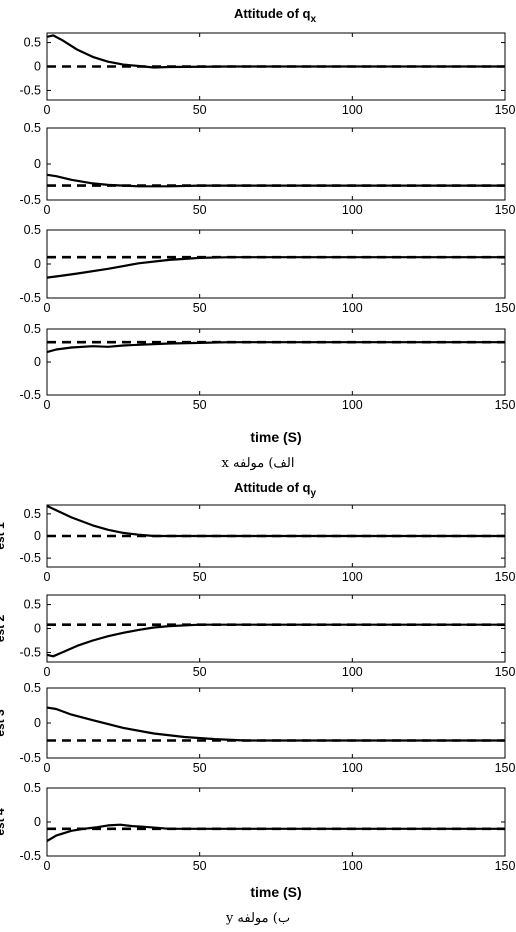 The width and height of the screenshot is (516, 932). I want to click on a-panel-4-ytick-label: 0.5, so click(32, 329).